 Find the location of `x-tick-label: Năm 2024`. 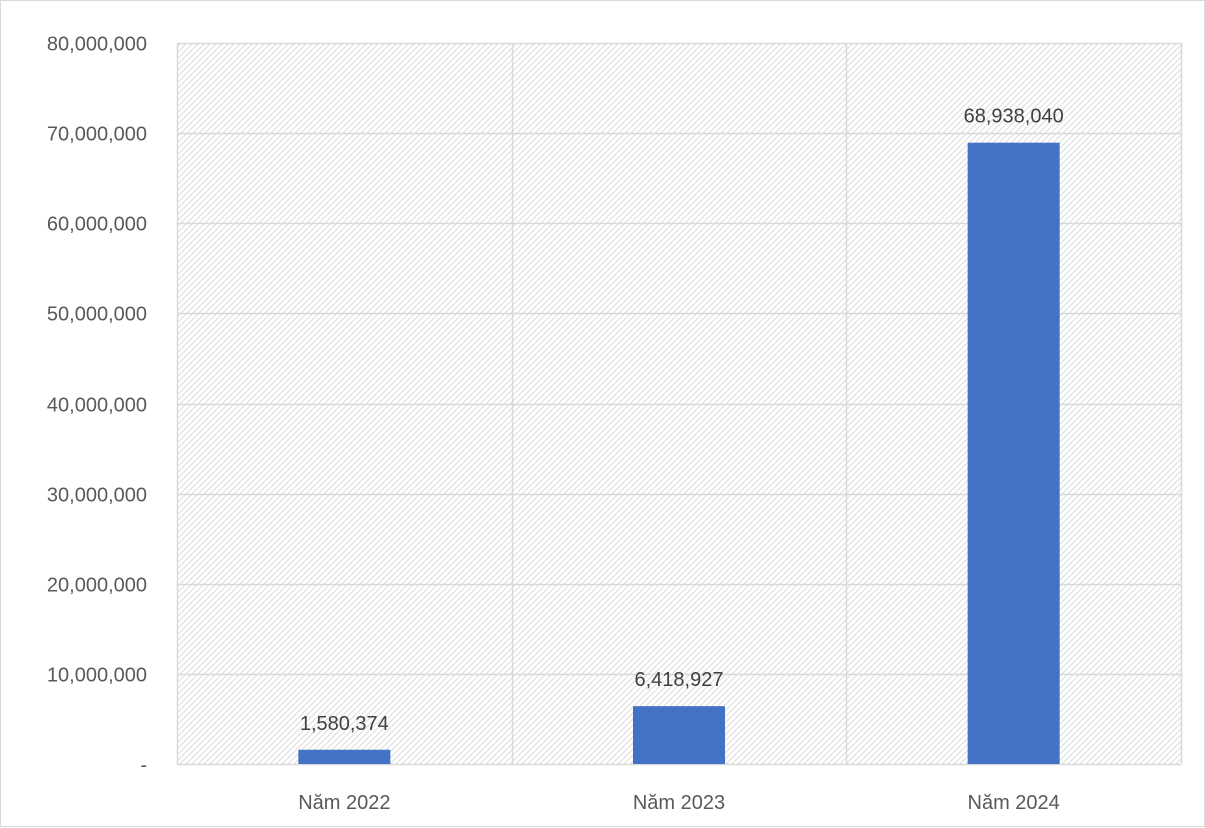

x-tick-label: Năm 2024 is located at coordinates (1014, 803).